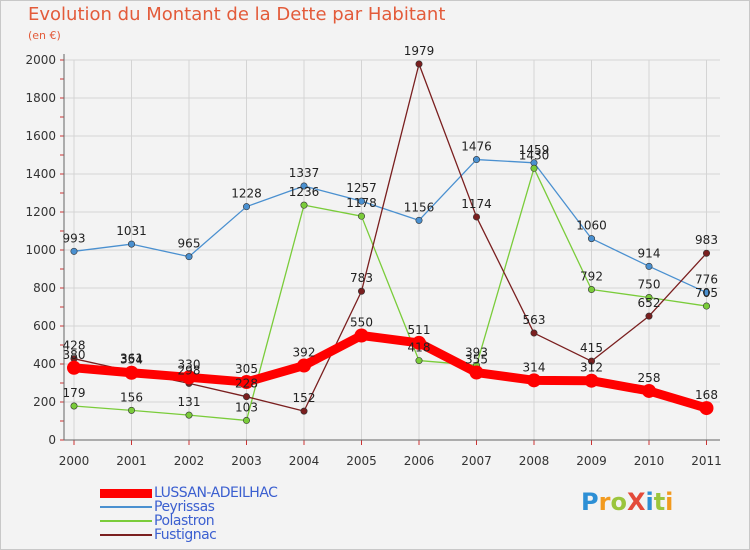  I want to click on data-label: 314, so click(534, 367).